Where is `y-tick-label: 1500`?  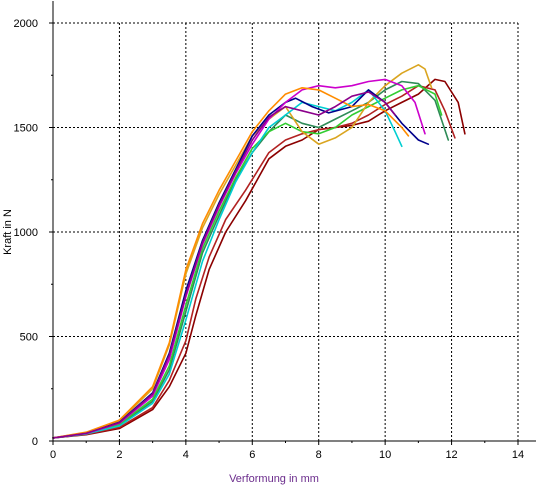
y-tick-label: 1500 is located at coordinates (26, 129).